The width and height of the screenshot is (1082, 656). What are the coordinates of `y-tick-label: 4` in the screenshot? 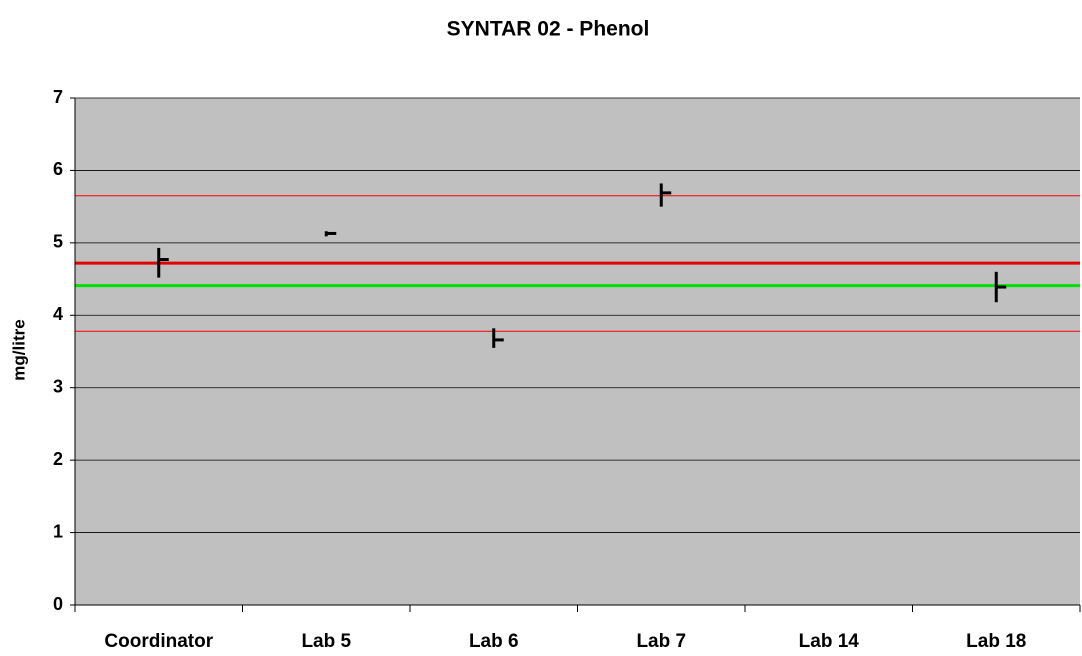 It's located at (58, 314).